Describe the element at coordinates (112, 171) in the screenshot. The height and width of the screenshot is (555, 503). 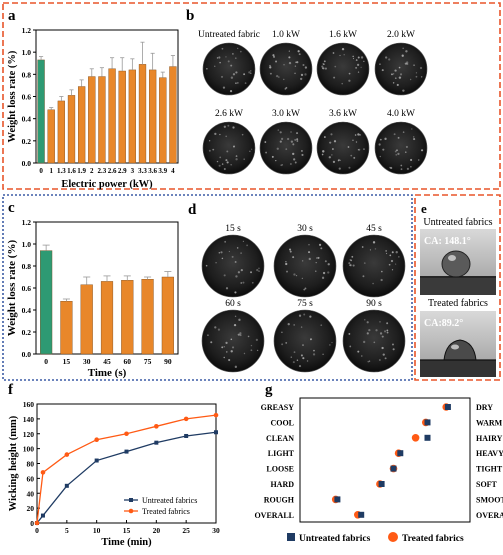
I see `x-tick-label: 2.6` at that location.